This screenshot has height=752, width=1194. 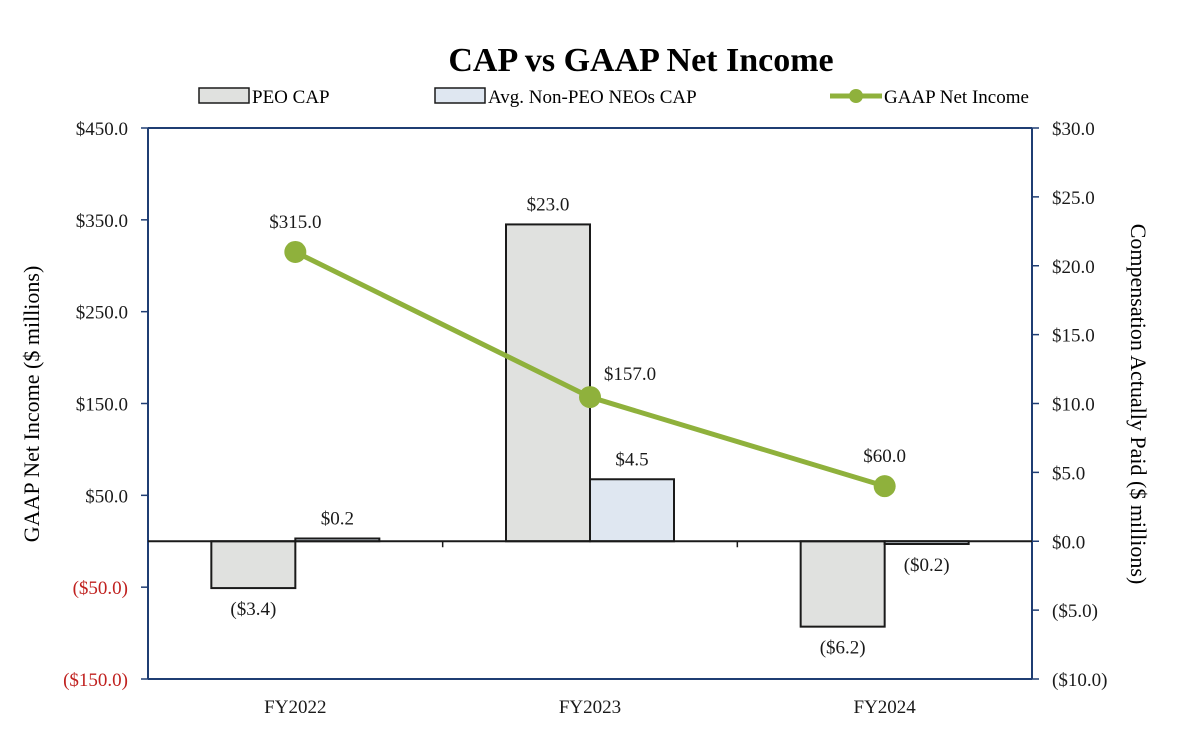 What do you see at coordinates (548, 383) in the screenshot?
I see `bar-peo-cap-fy2023` at bounding box center [548, 383].